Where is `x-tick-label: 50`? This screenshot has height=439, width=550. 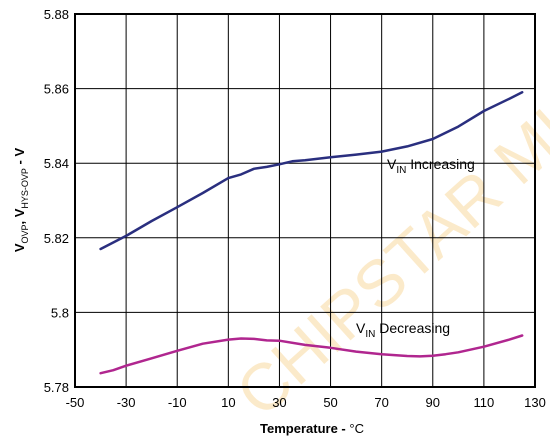 x-tick-label: 50 is located at coordinates (330, 402).